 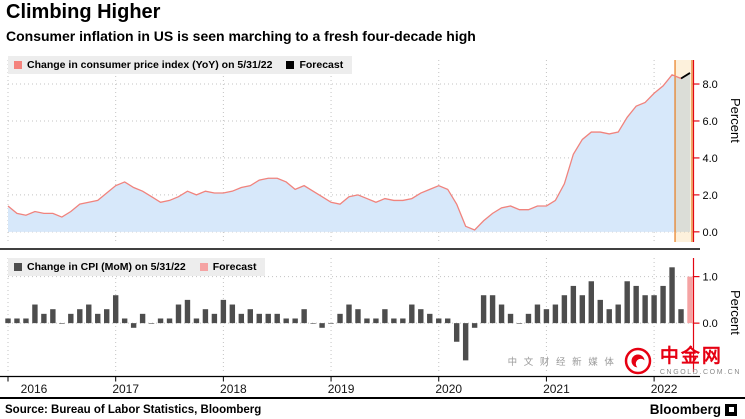 What do you see at coordinates (731, 409) in the screenshot?
I see `bloomberg-terminal-icon` at bounding box center [731, 409].